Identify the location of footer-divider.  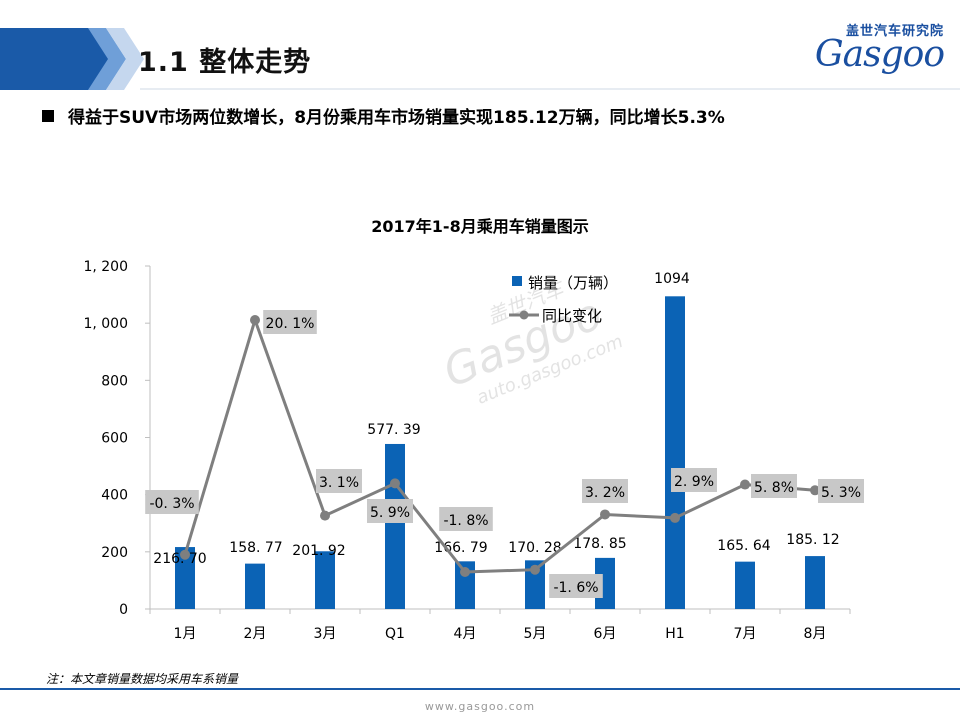
(480, 689).